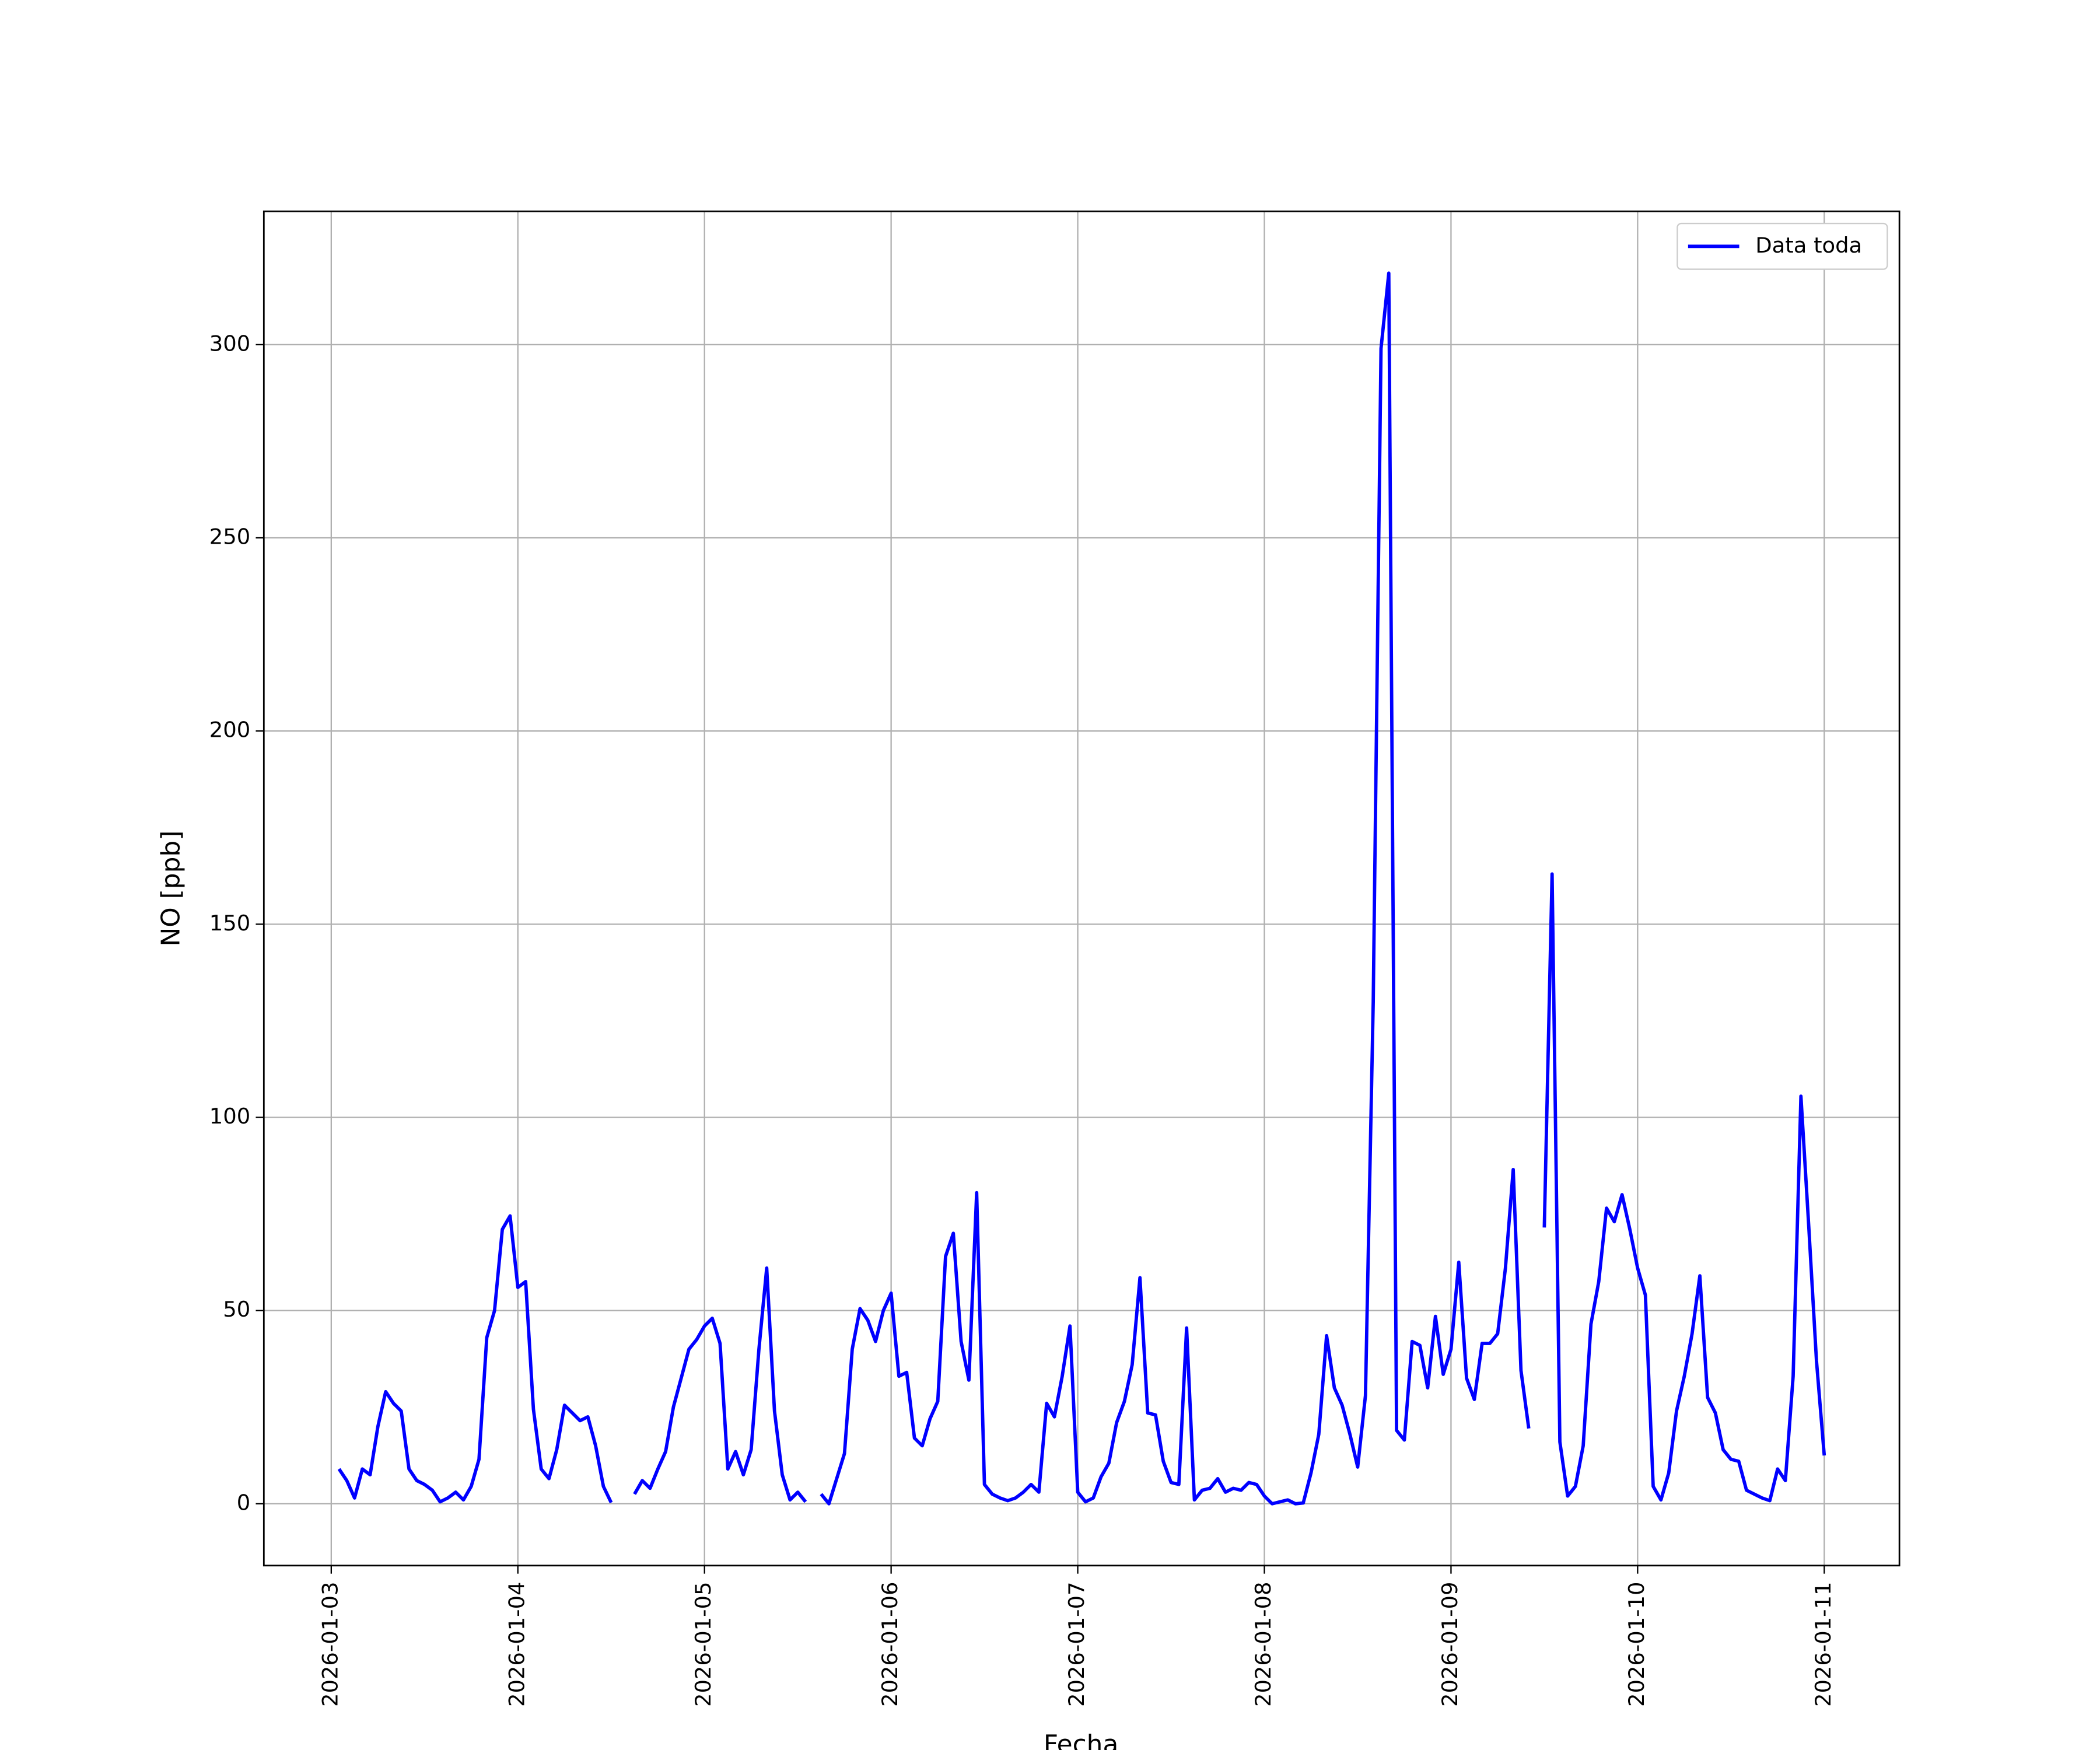  Describe the element at coordinates (1263, 1644) in the screenshot. I see `x-tick-label: 2026-01-08` at that location.